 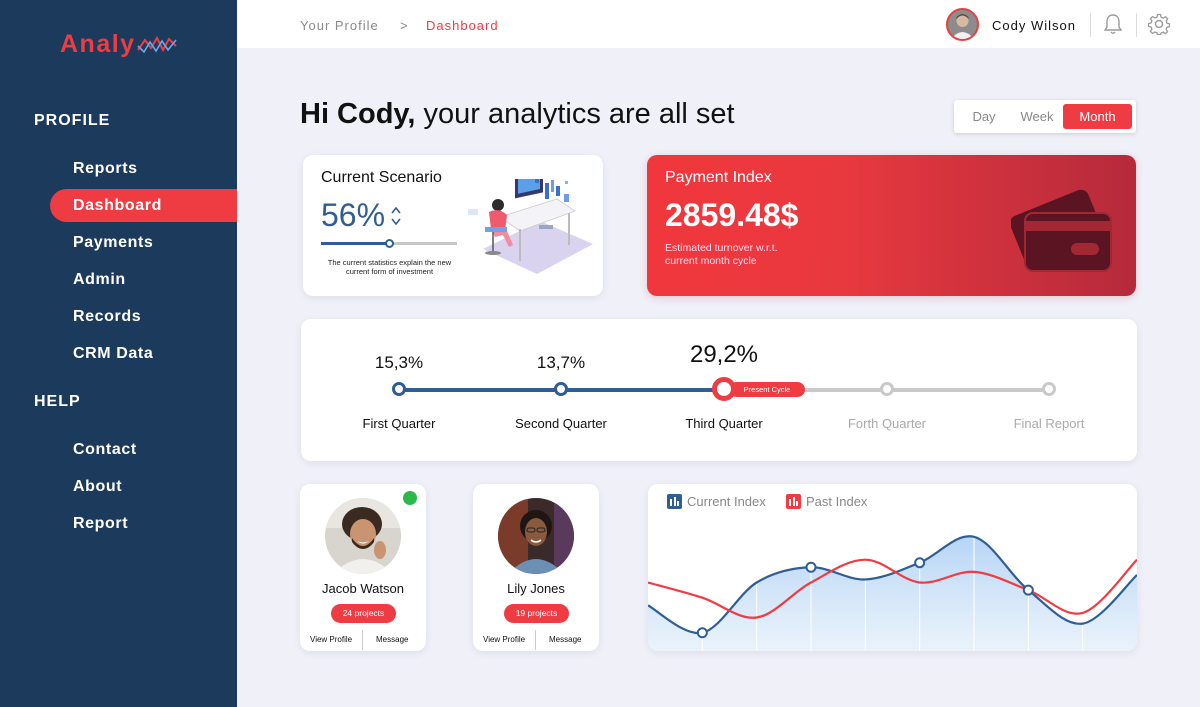 What do you see at coordinates (105, 449) in the screenshot?
I see `sidebar-item-contact: Contact` at bounding box center [105, 449].